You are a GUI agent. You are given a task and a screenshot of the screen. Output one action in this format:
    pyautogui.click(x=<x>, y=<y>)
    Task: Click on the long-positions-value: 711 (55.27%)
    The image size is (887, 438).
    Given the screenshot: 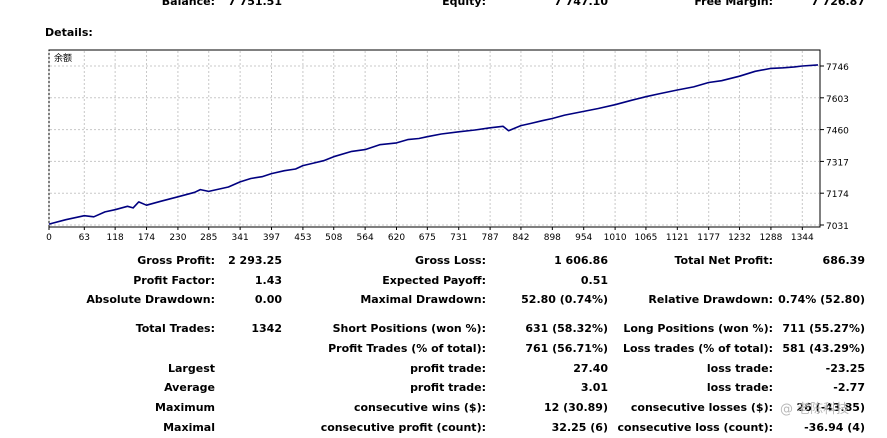 What is the action you would take?
    pyautogui.click(x=823, y=328)
    